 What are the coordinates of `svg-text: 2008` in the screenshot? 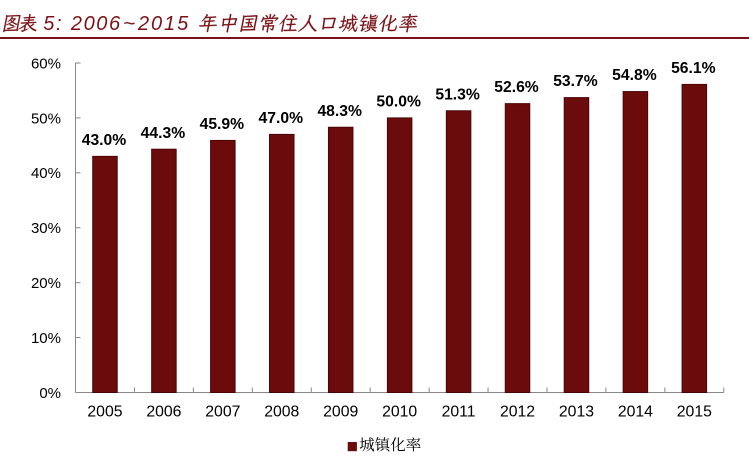 It's located at (281, 412).